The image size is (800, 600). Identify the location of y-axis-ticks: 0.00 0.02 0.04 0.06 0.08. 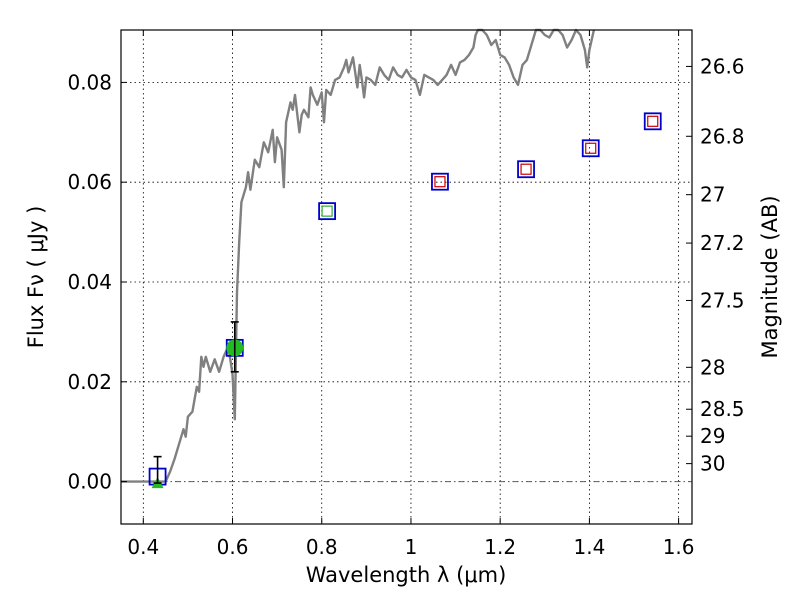
(97, 282).